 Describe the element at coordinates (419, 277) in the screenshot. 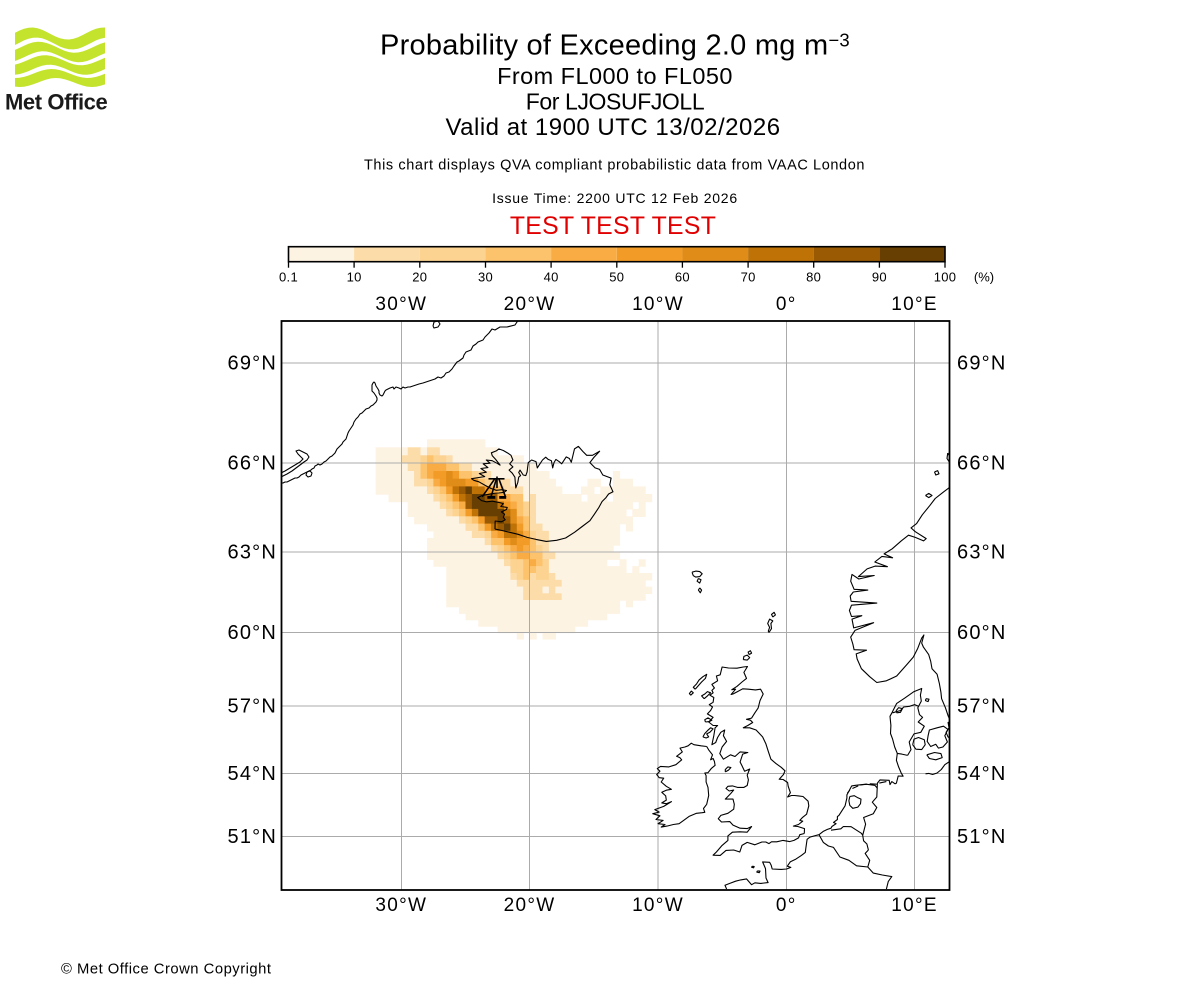

I see `svg-text: 20` at that location.